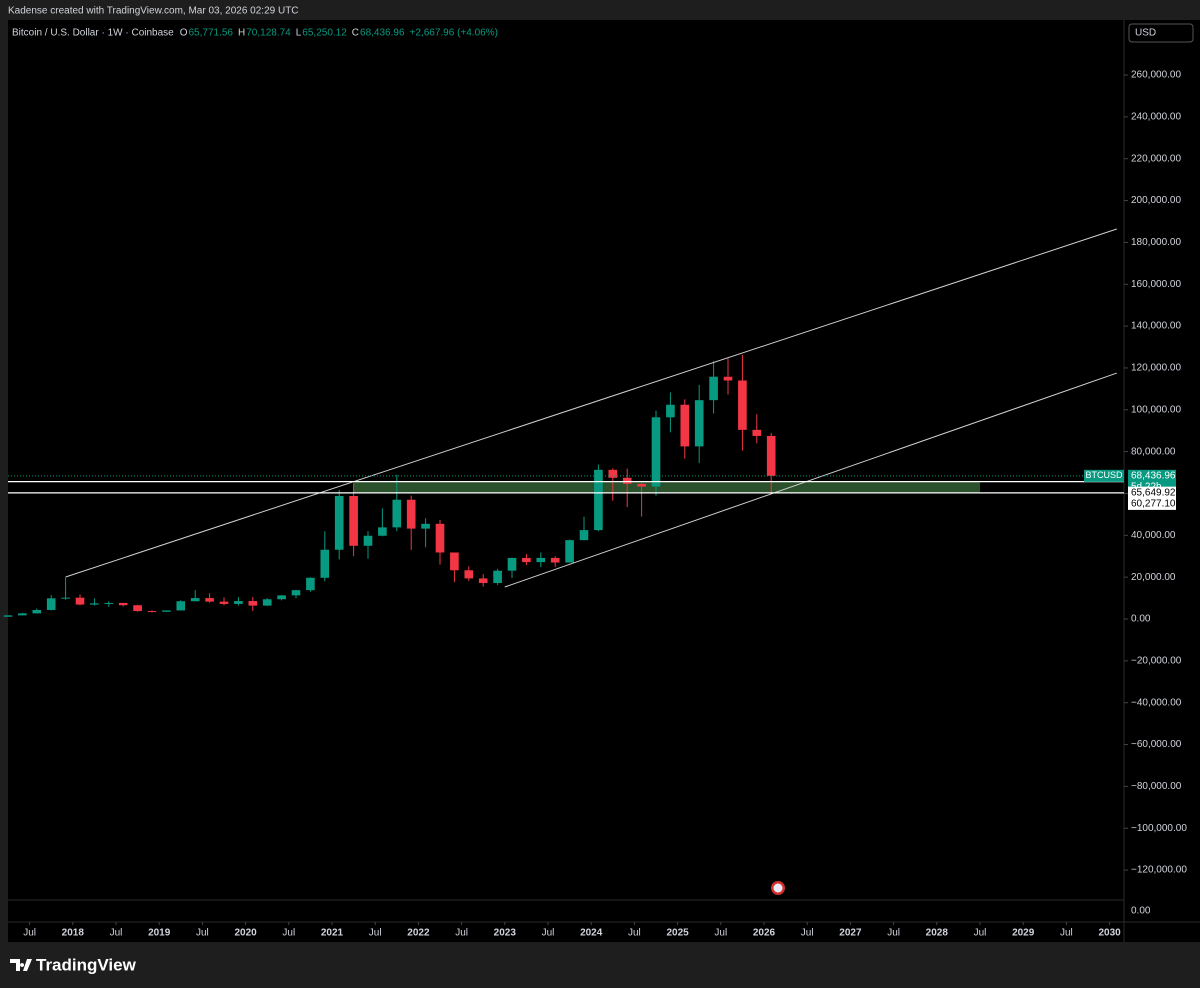 This screenshot has height=988, width=1200. What do you see at coordinates (1156, 786) in the screenshot?
I see `y-tick-label: −80,000.00` at bounding box center [1156, 786].